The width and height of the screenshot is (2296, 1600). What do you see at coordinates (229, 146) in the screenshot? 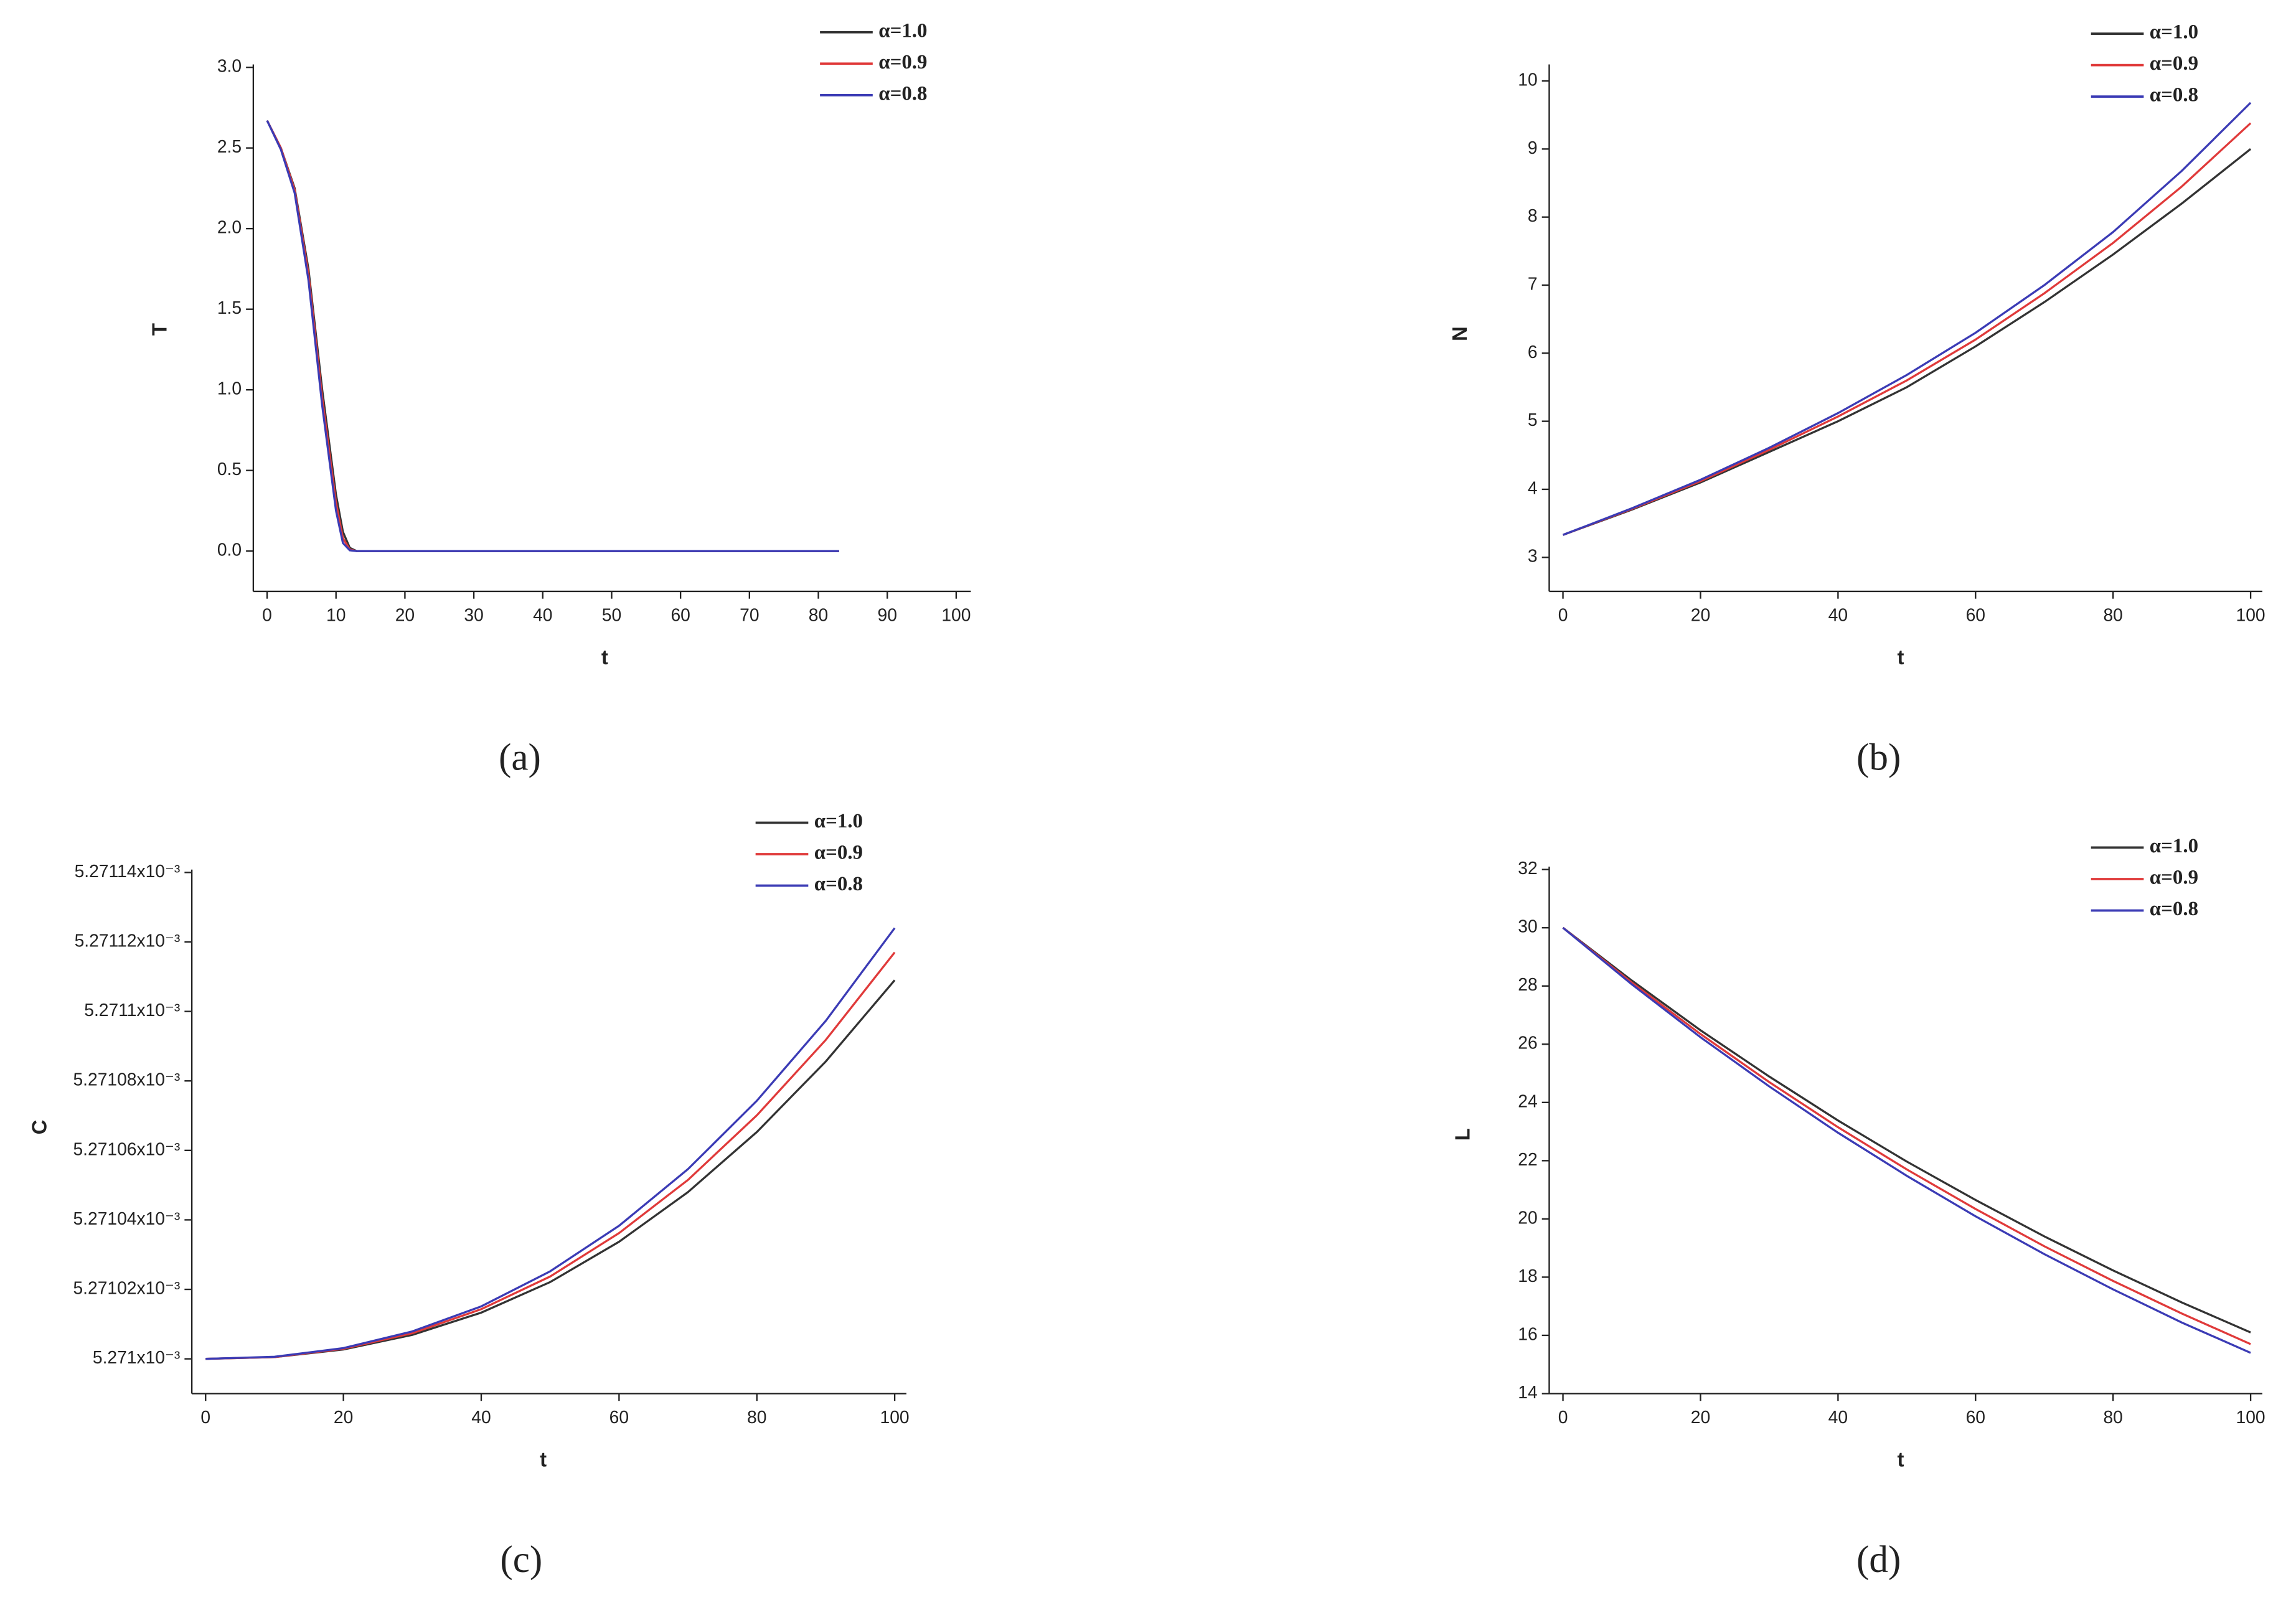
I see `y-tick-label: 2.5` at bounding box center [229, 146].